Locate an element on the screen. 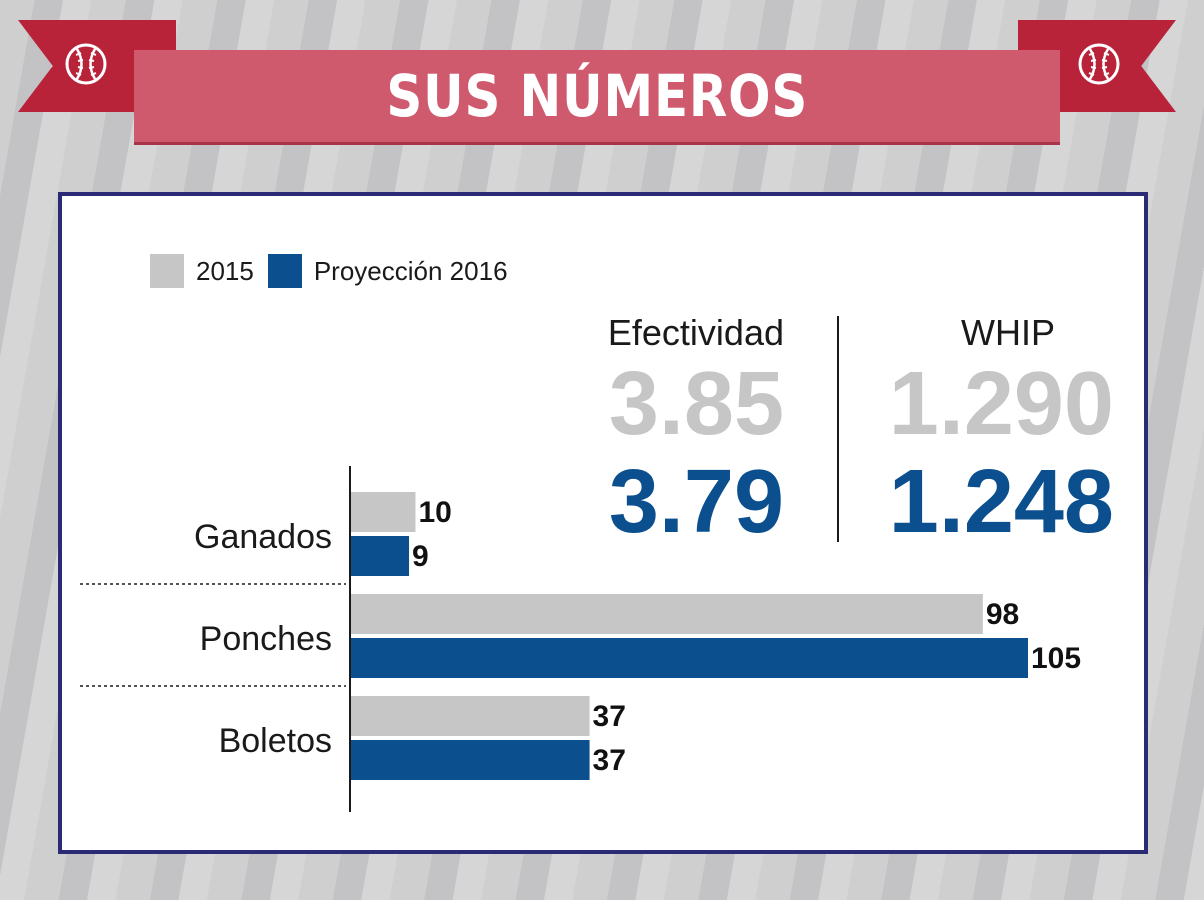 The height and width of the screenshot is (900, 1204). legend-item-2016: Proyección 2016 is located at coordinates (387, 271).